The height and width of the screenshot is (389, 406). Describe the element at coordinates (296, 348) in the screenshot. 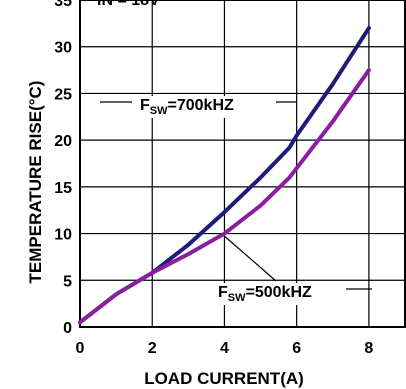

I see `x-tick-label: 6` at that location.